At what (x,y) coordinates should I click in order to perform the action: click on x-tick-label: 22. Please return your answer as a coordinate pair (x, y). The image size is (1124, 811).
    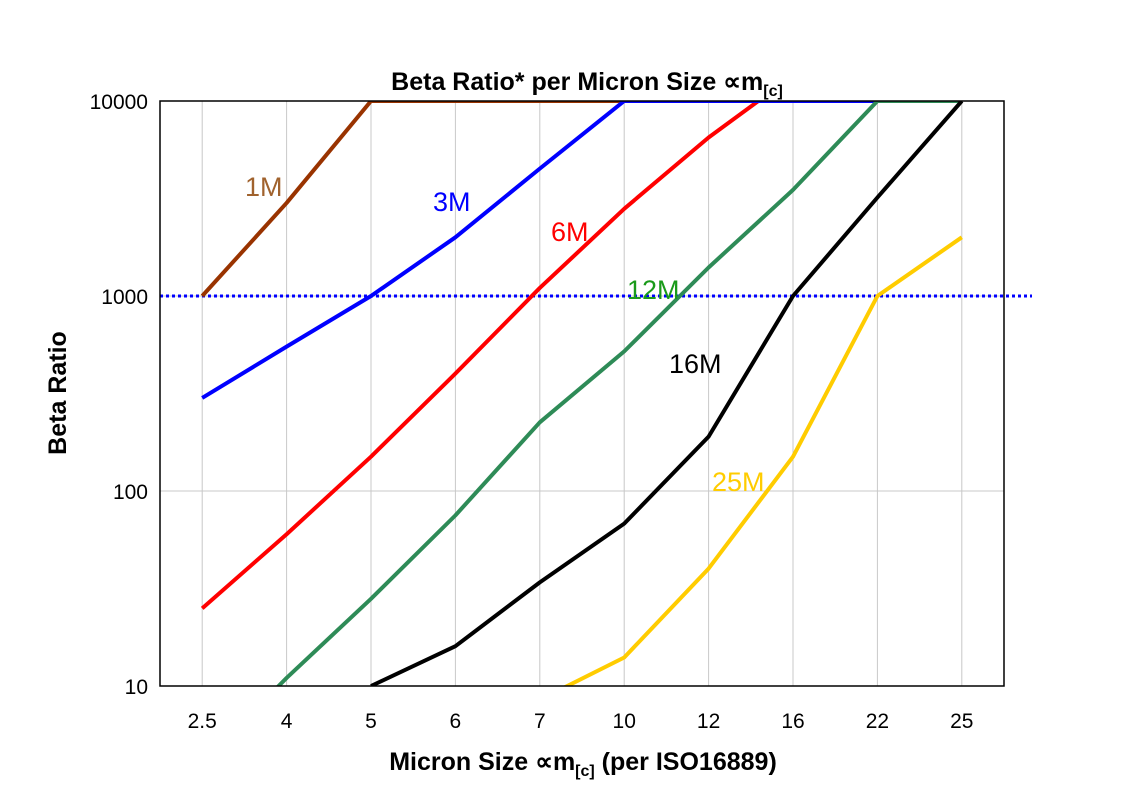
    Looking at the image, I should click on (877, 721).